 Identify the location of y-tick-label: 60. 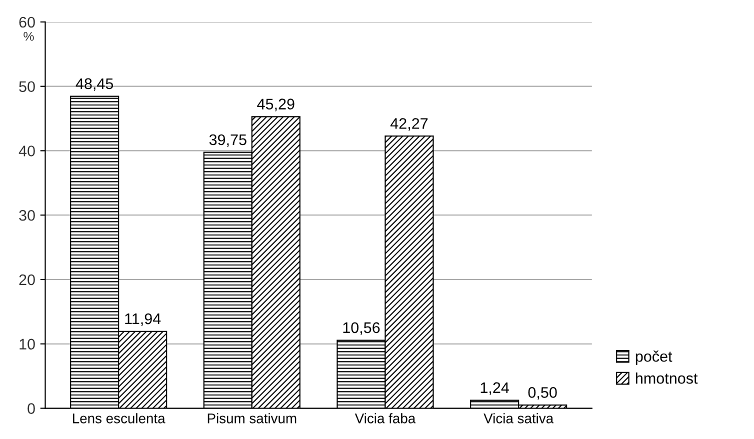
(27, 22).